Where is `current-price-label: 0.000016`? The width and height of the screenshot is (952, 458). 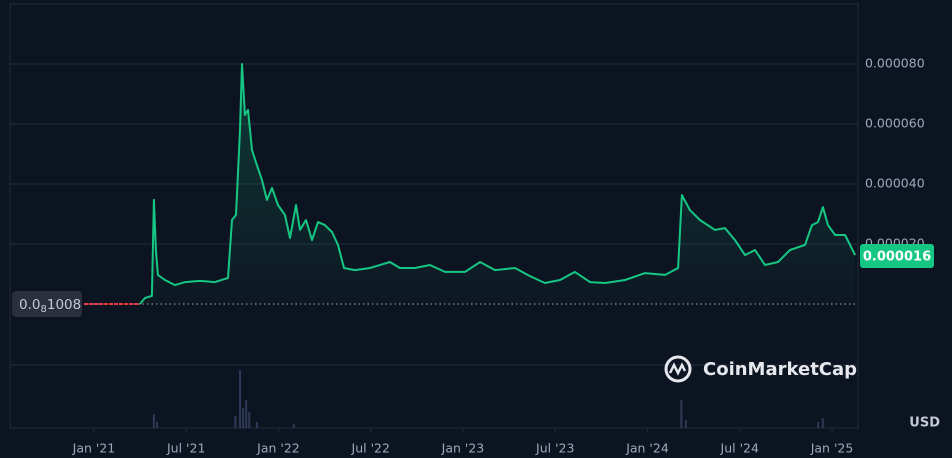 current-price-label: 0.000016 is located at coordinates (897, 257).